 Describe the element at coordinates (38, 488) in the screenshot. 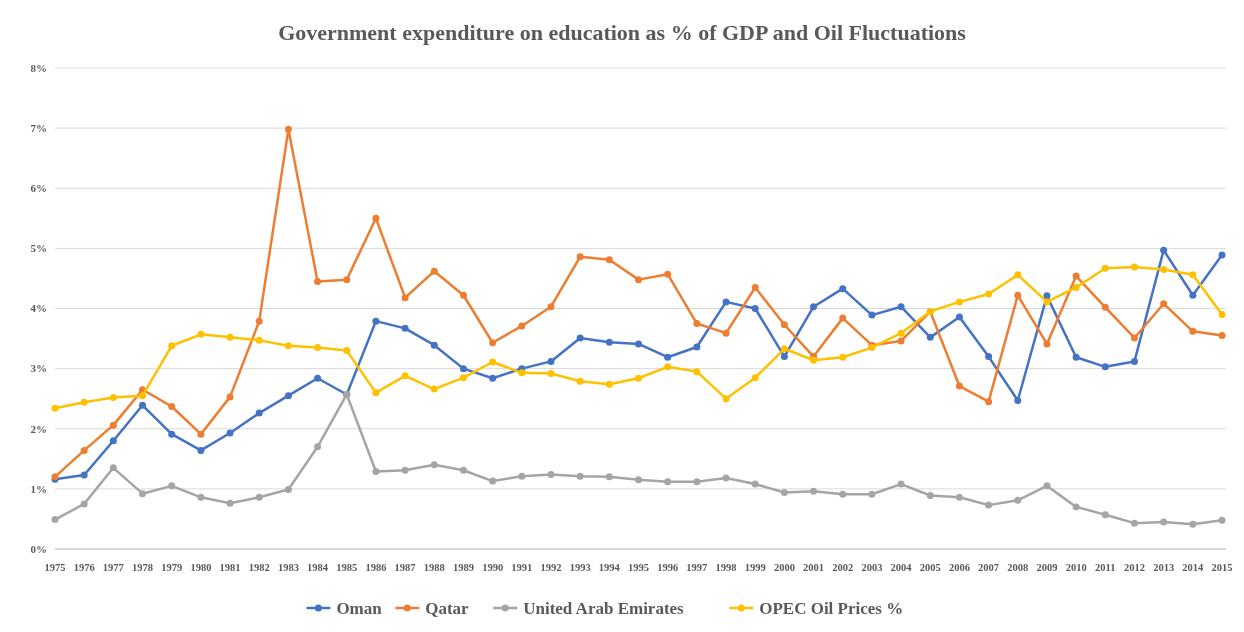

I see `y-tick-label: 1%` at that location.